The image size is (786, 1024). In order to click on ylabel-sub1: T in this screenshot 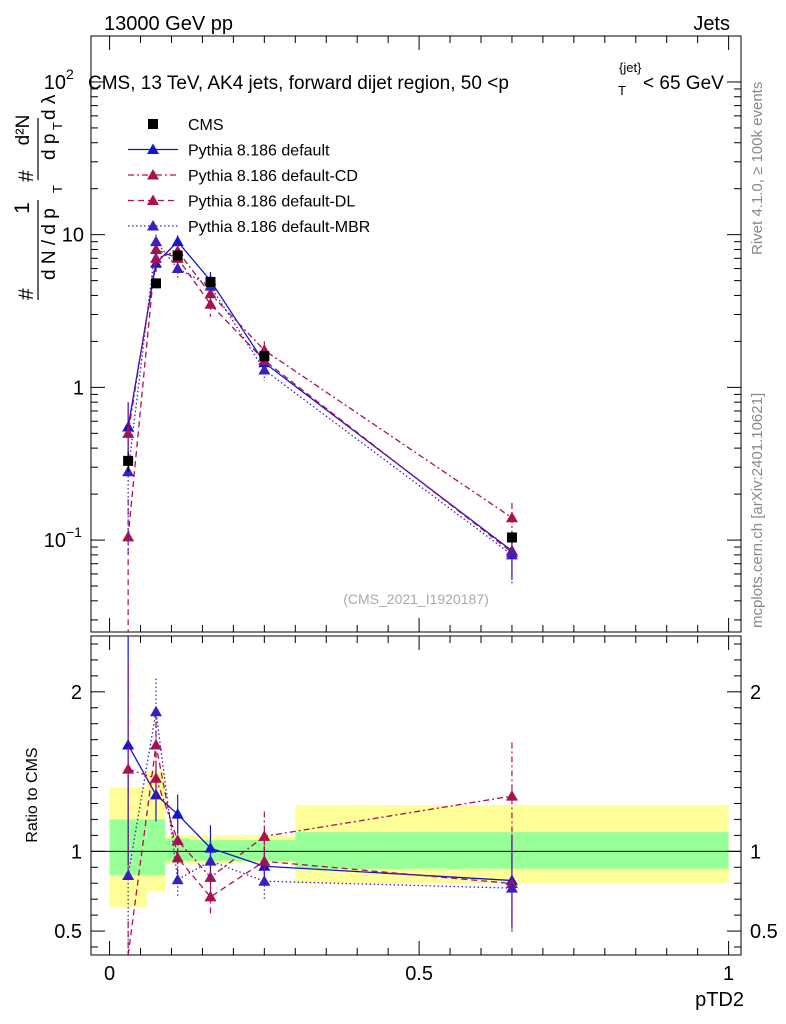, I will do `click(57, 189)`.